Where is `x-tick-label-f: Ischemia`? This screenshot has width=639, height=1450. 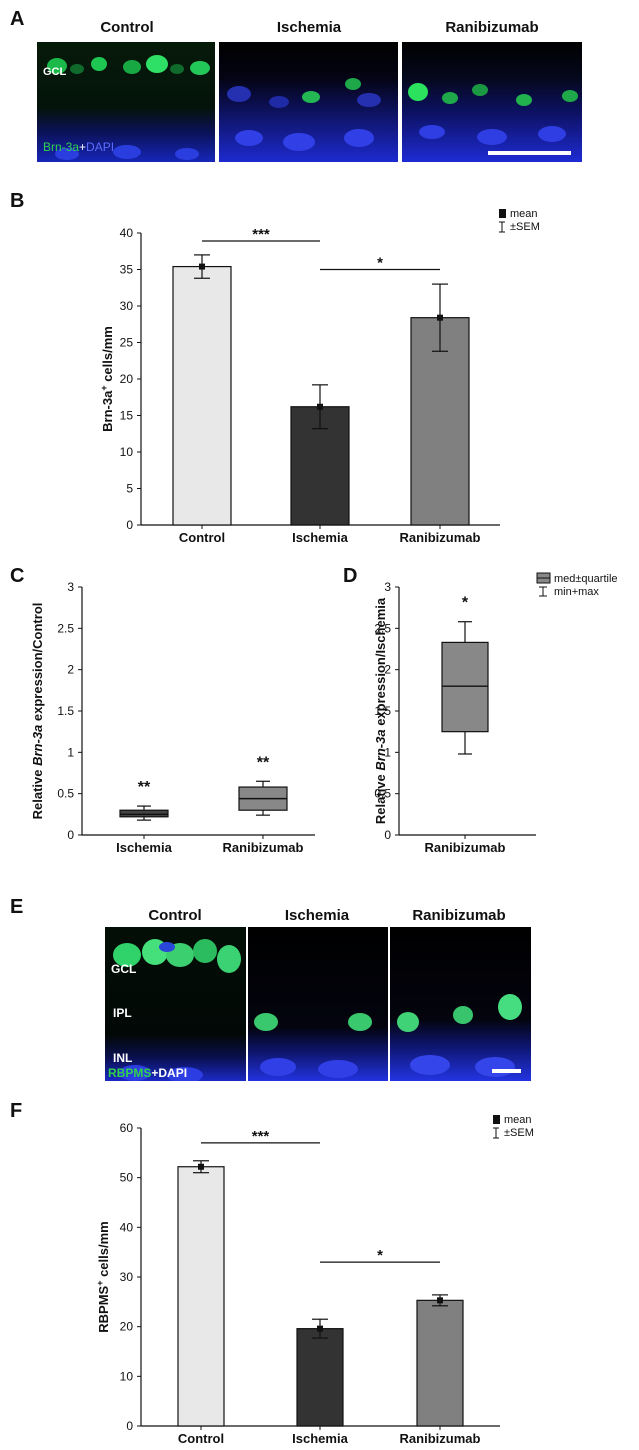 x-tick-label-f: Ischemia is located at coordinates (320, 1438).